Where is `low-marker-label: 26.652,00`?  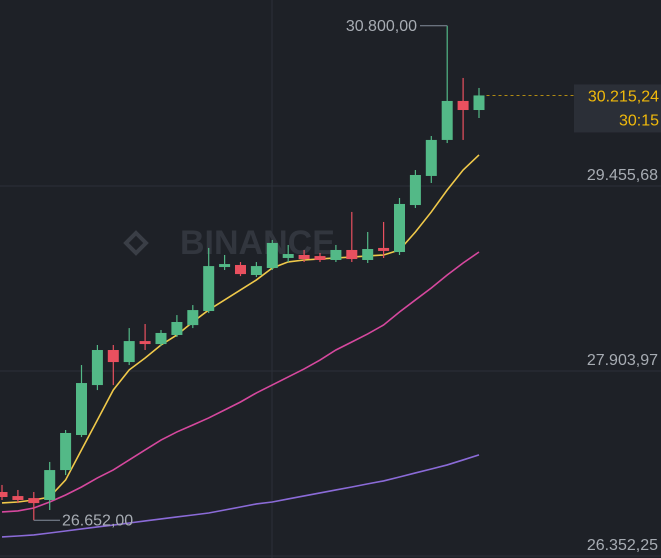
low-marker-label: 26.652,00 is located at coordinates (97, 520).